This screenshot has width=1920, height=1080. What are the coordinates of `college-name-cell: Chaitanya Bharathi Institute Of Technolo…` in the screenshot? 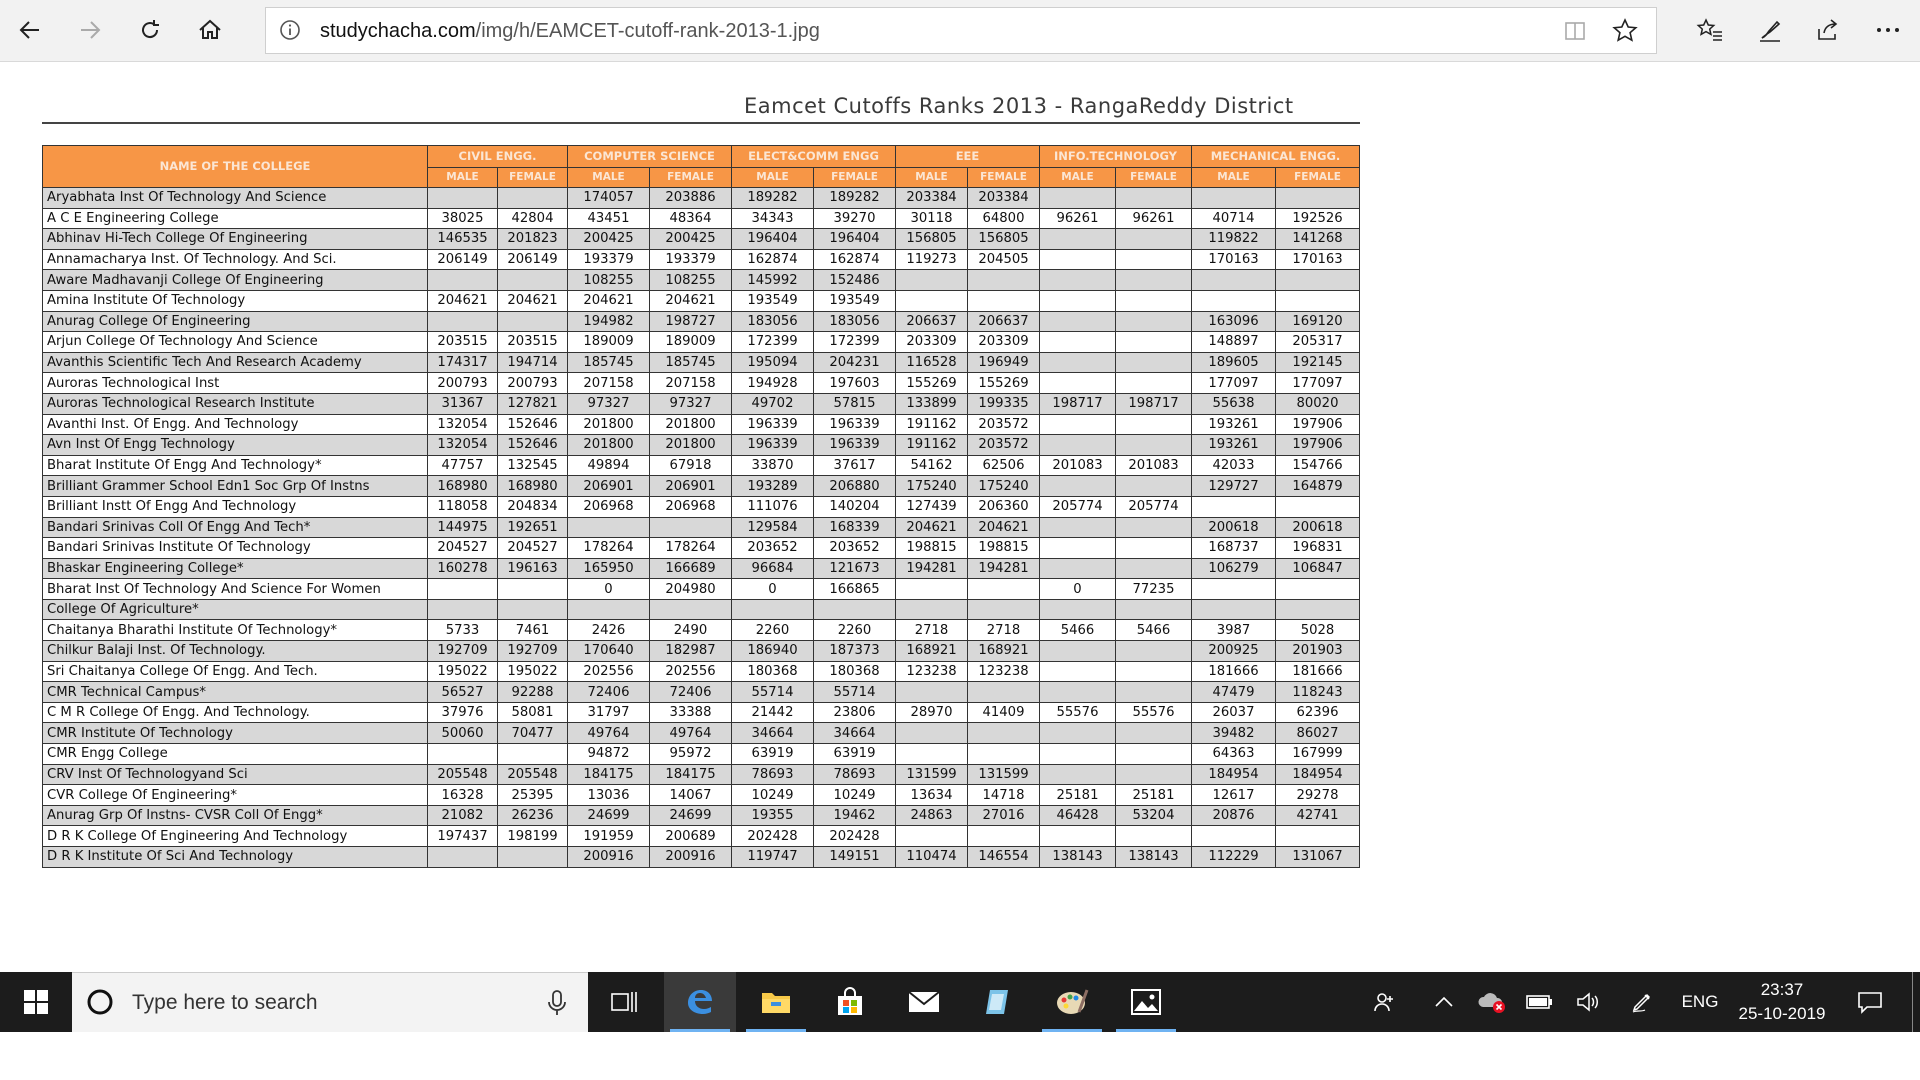 It's located at (235, 630).